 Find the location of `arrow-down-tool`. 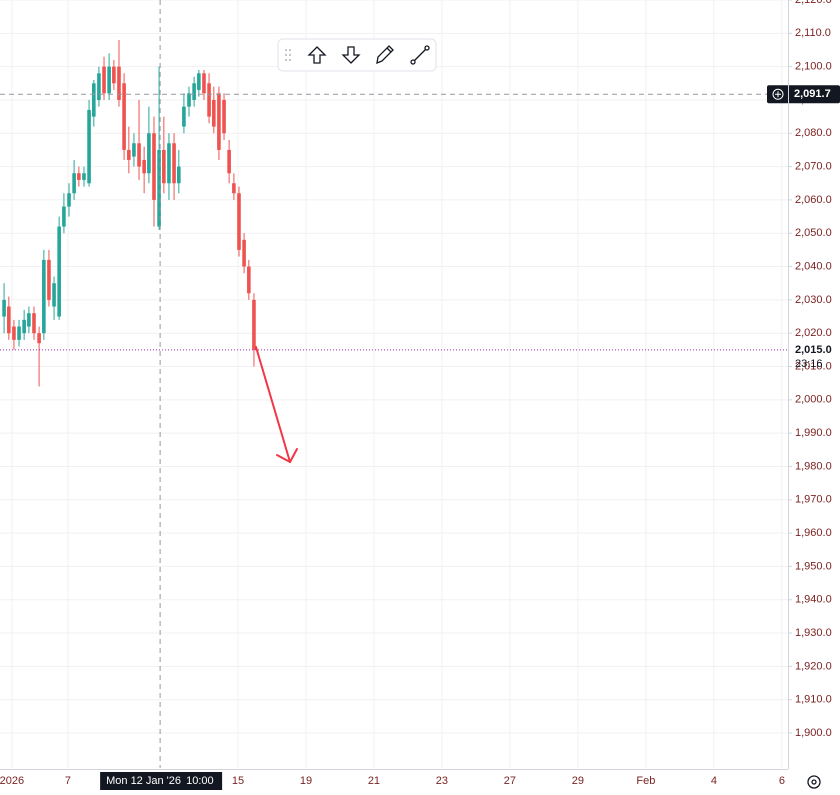

arrow-down-tool is located at coordinates (351, 55).